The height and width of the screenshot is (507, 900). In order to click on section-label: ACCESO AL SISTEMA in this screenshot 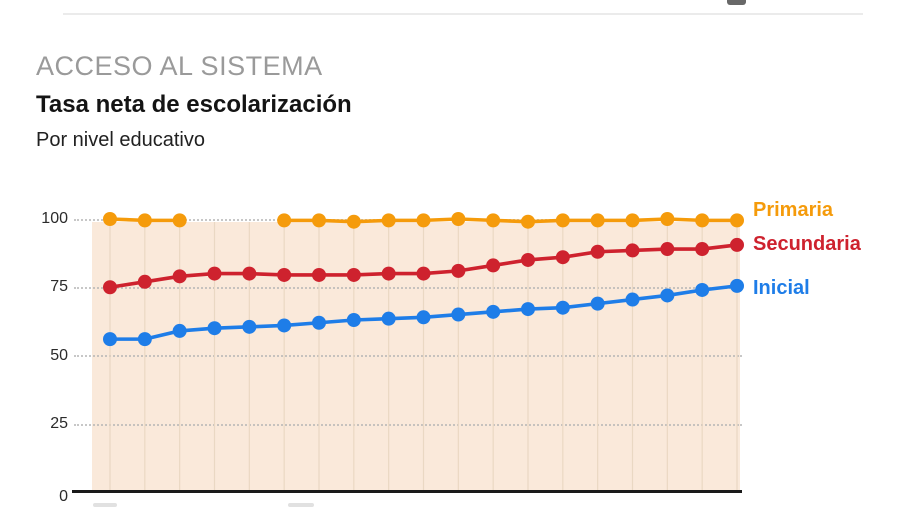, I will do `click(179, 66)`.